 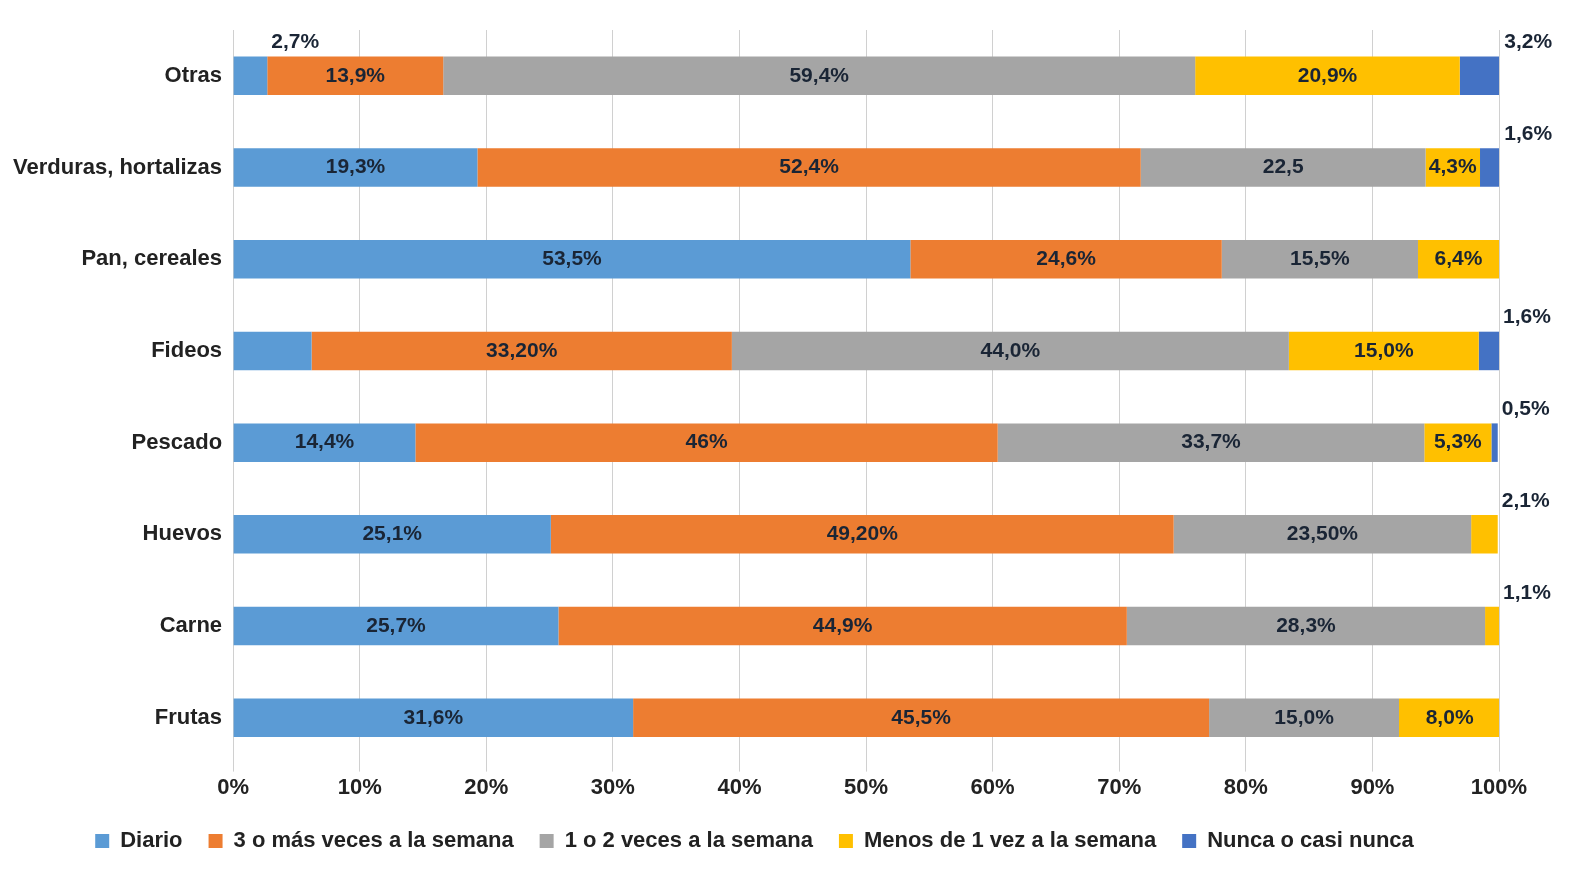 I want to click on data-label: 3,2%, so click(x=1528, y=41).